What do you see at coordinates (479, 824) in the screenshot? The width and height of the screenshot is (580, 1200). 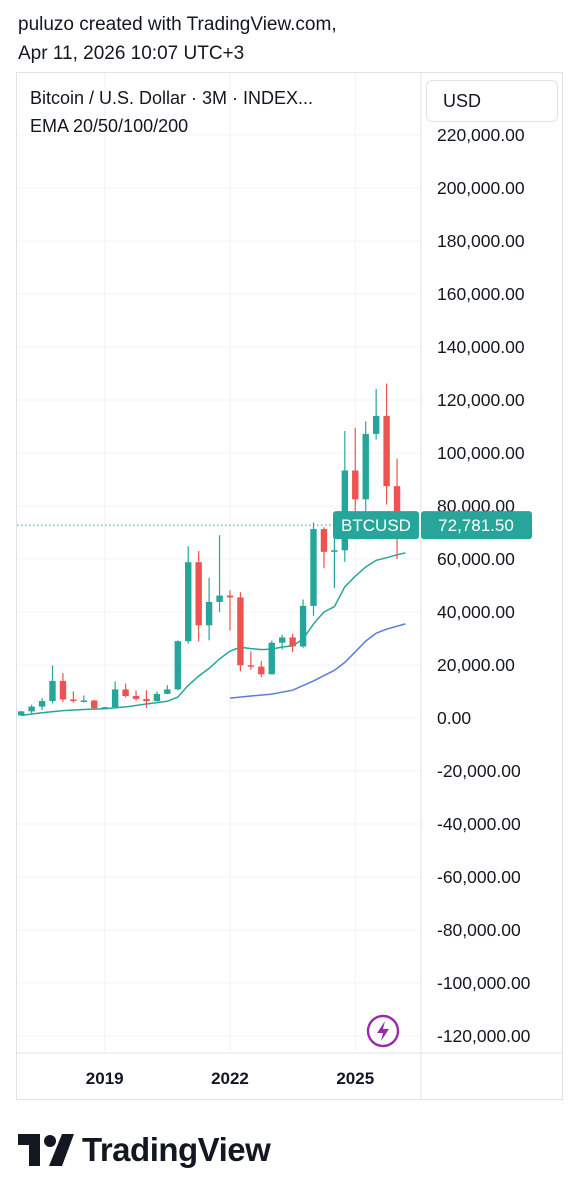 I see `y-tick-label: -40,000.00` at bounding box center [479, 824].